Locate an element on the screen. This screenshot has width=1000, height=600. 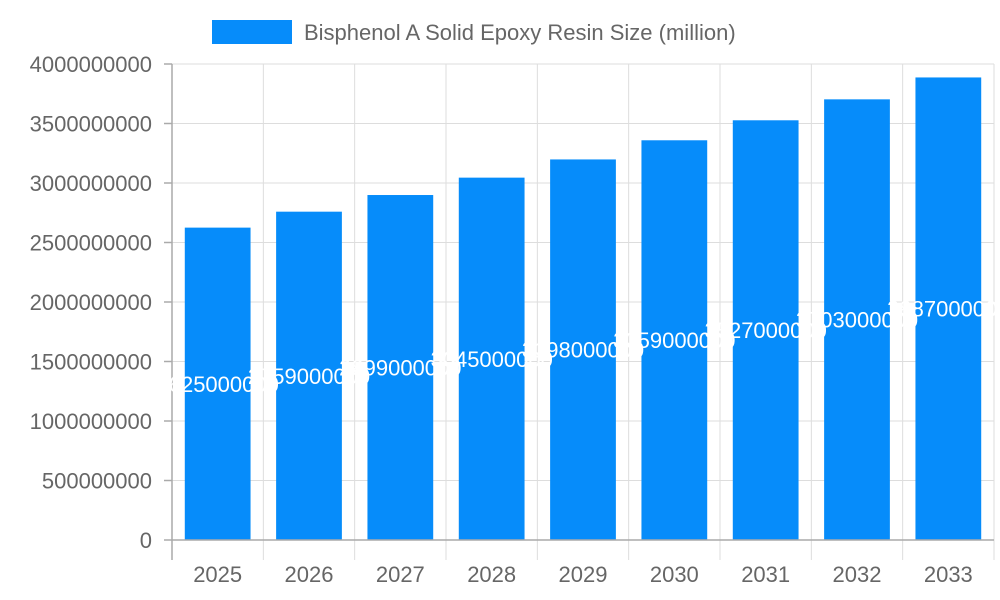
y-tick-label: 0 is located at coordinates (146, 540).